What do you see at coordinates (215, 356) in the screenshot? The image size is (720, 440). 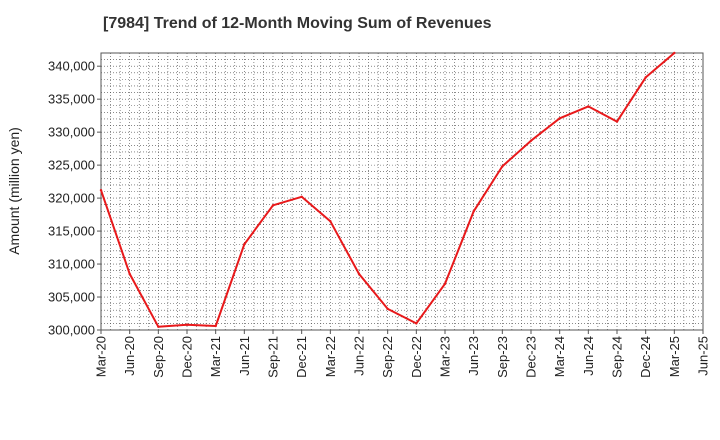 I see `x-tick-label: Mar-21` at bounding box center [215, 356].